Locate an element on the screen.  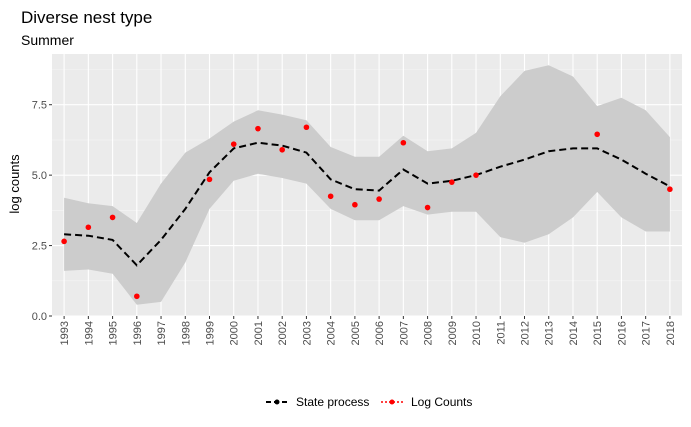
x-tick-label: 1996 is located at coordinates (138, 333).